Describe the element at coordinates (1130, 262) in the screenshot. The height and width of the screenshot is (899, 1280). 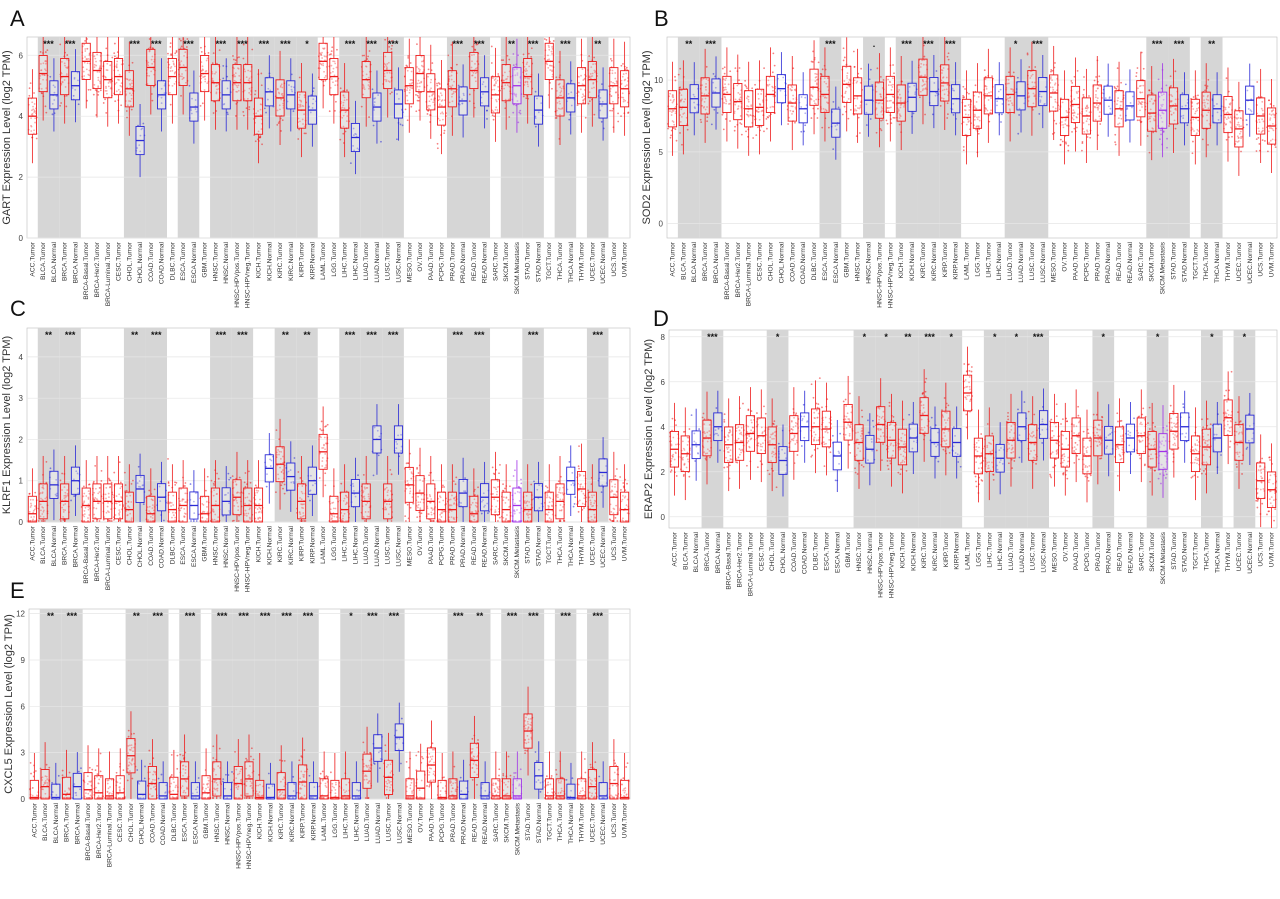
I see `x-tick-label: READ.Normal` at that location.